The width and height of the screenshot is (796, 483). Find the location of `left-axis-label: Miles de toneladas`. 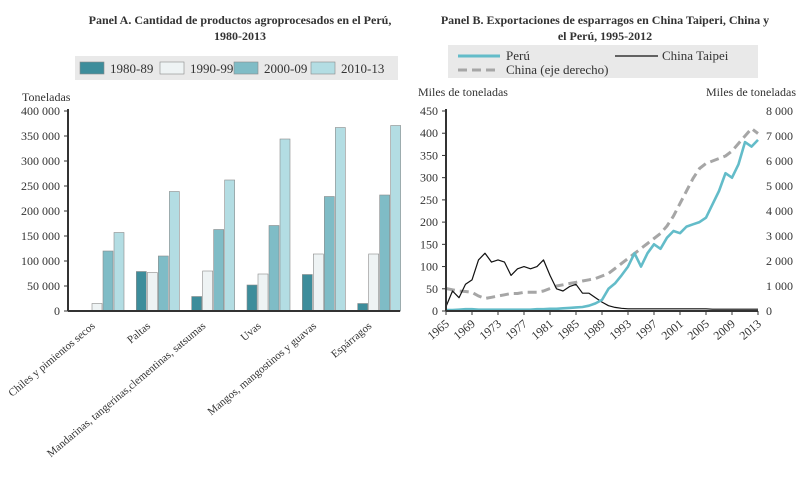

left-axis-label: Miles de toneladas is located at coordinates (463, 92).